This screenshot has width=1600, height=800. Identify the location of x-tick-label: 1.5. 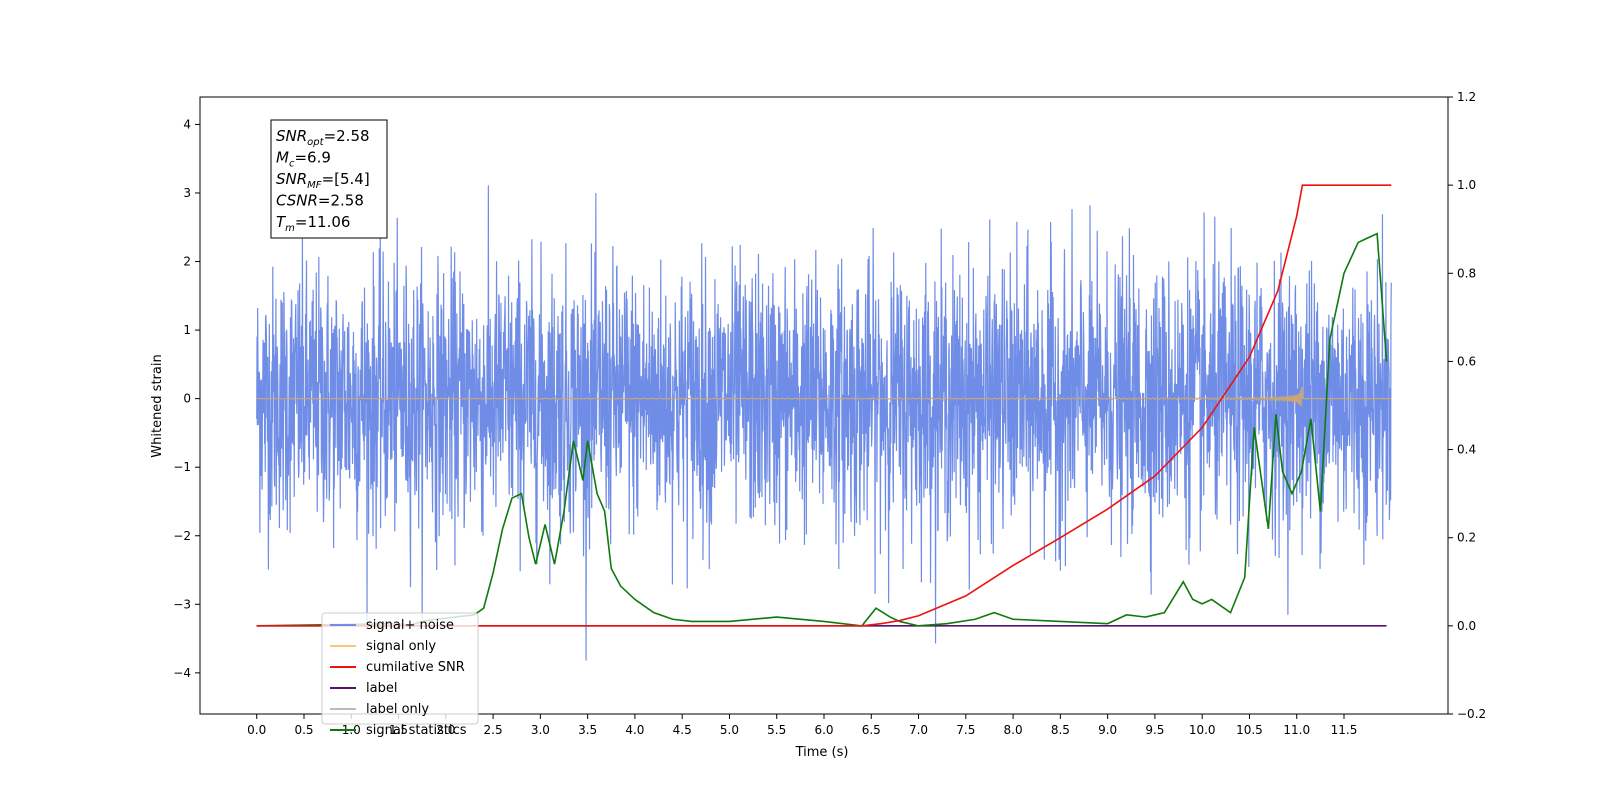
(398, 730).